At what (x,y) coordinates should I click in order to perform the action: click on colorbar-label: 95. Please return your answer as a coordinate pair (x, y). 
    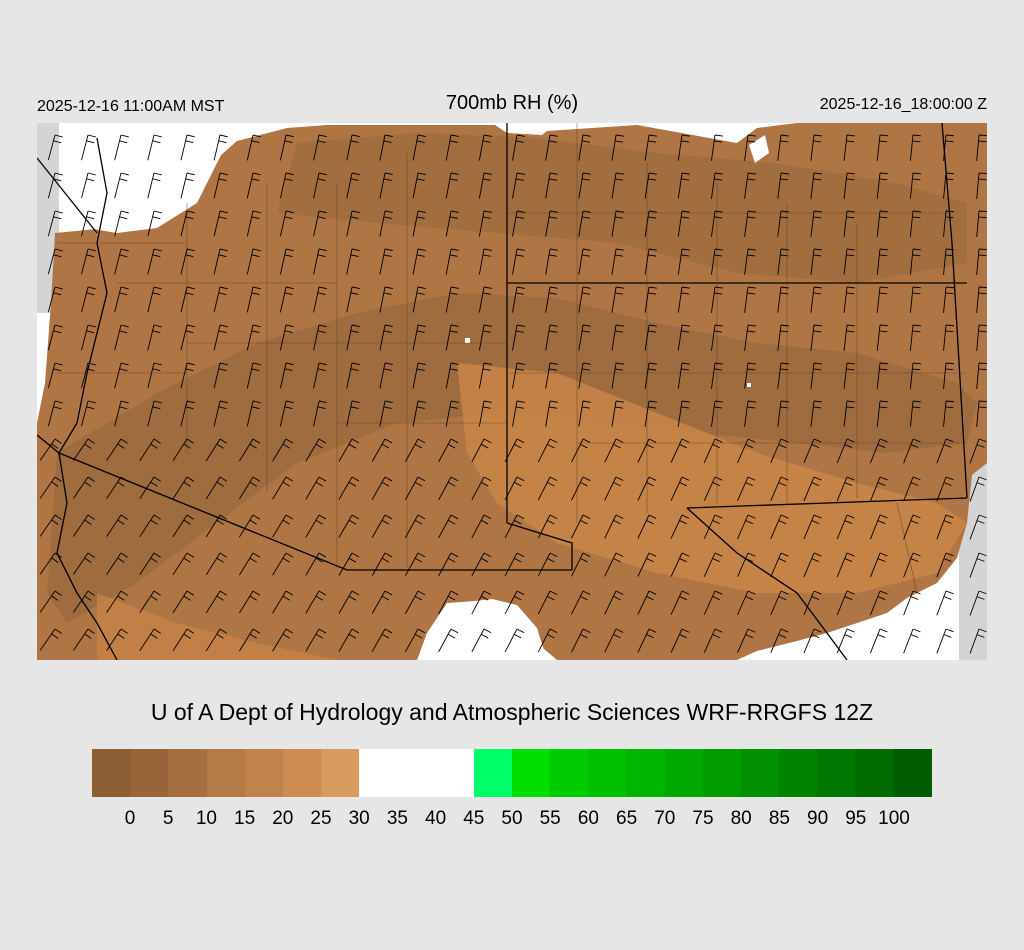
    Looking at the image, I should click on (856, 818).